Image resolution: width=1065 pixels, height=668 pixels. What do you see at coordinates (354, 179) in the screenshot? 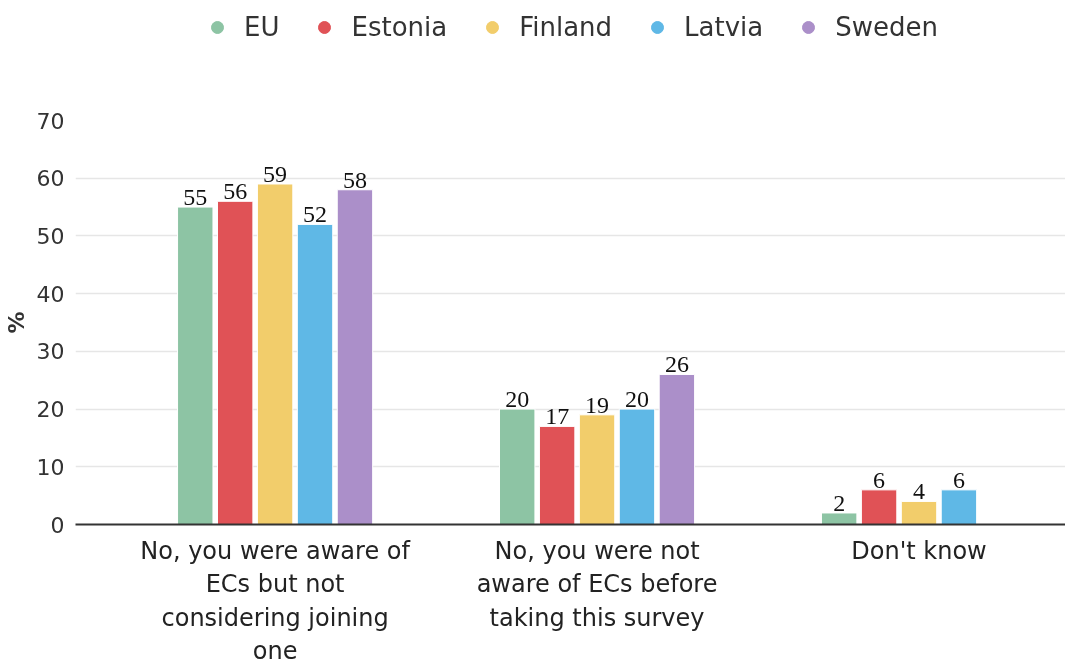
I see `data-label: 58` at bounding box center [354, 179].